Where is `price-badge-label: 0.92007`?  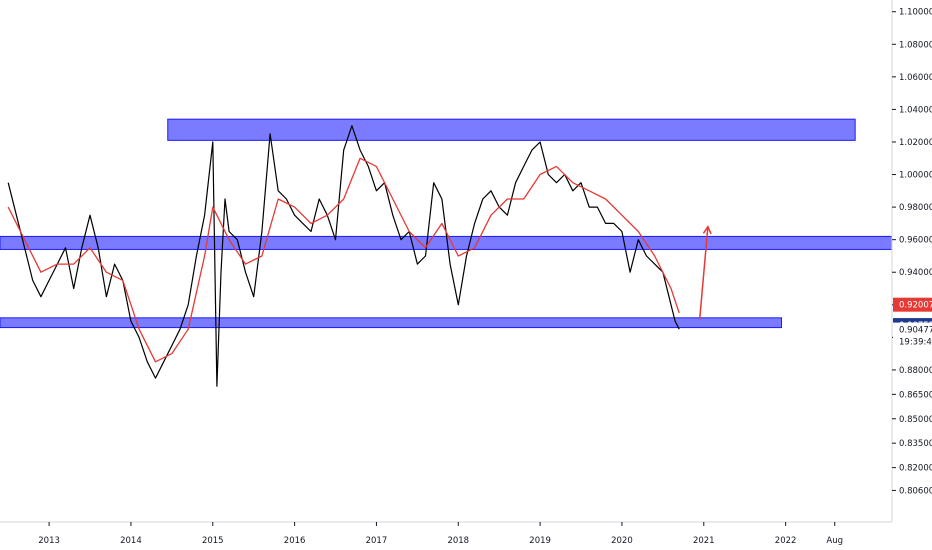
price-badge-label: 0.92007 is located at coordinates (915, 306).